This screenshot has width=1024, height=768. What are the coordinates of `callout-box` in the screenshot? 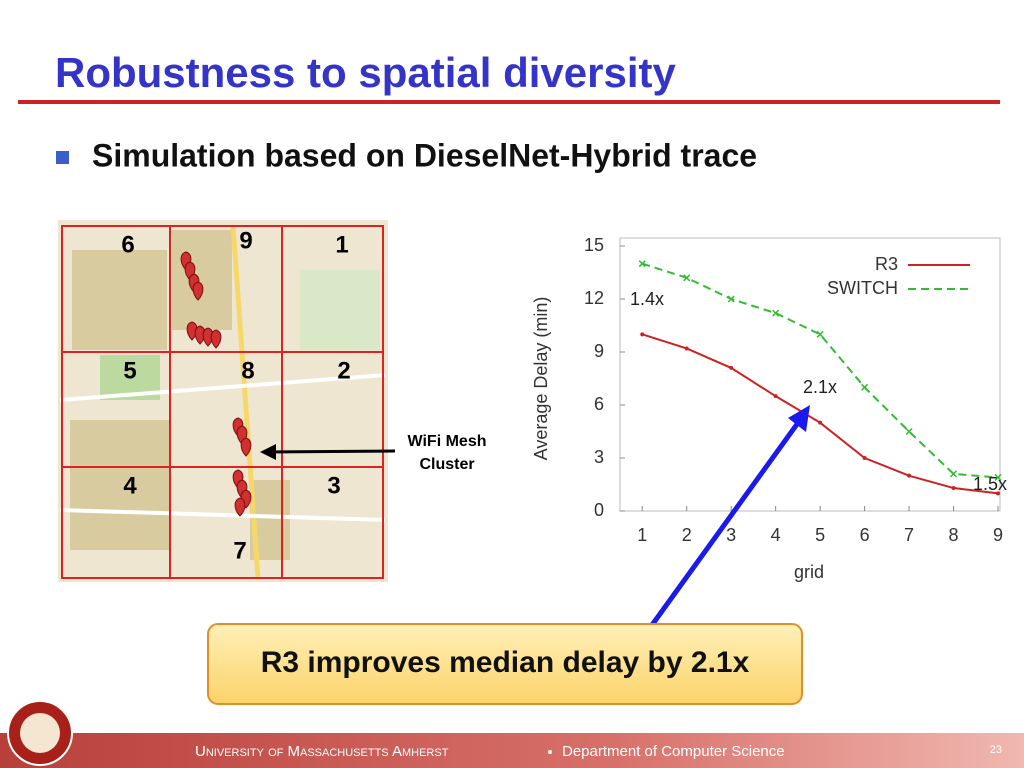 It's located at (505, 664).